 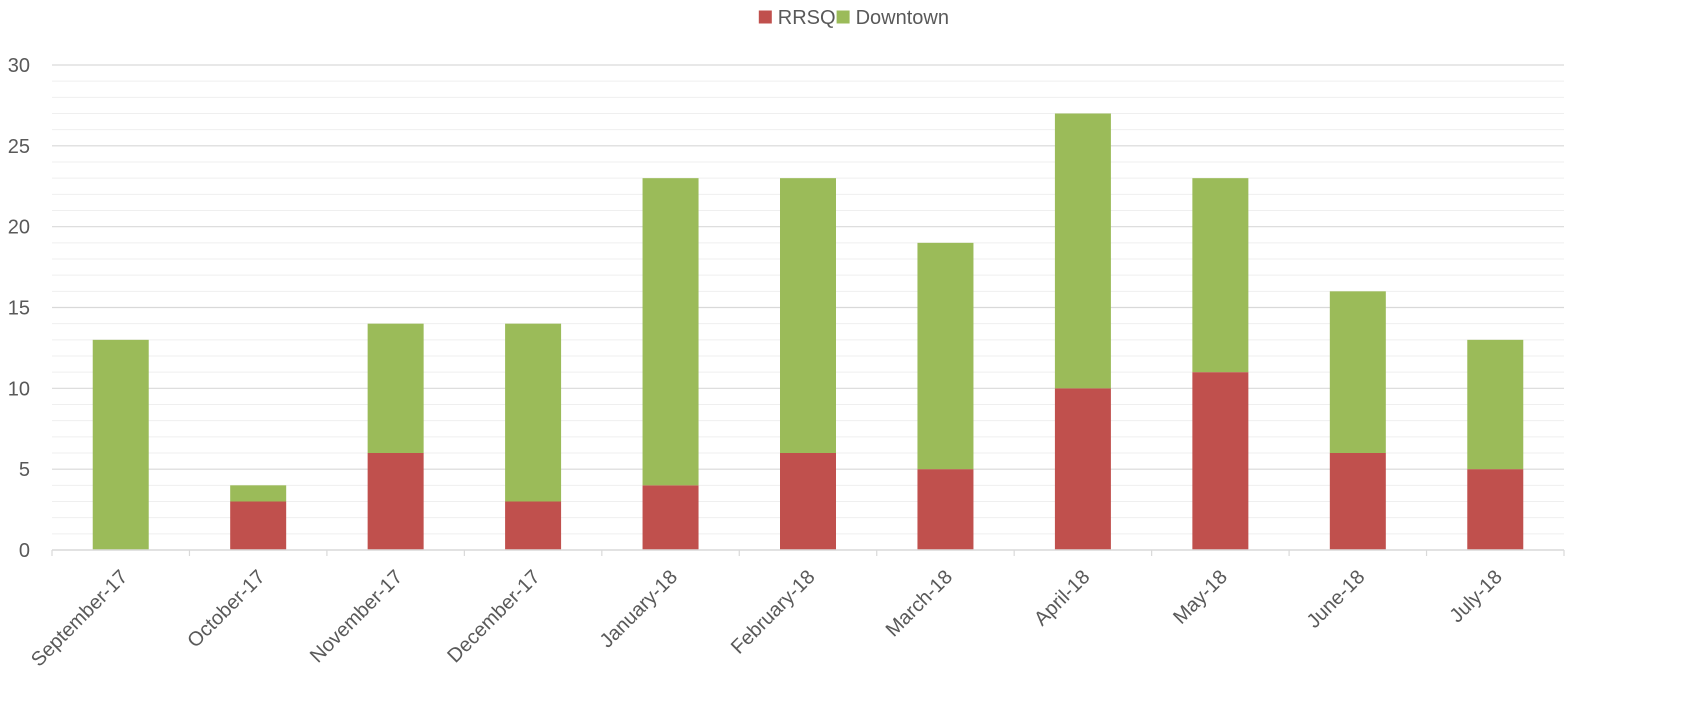 I want to click on x-tick-label: January-18, so click(x=639, y=609).